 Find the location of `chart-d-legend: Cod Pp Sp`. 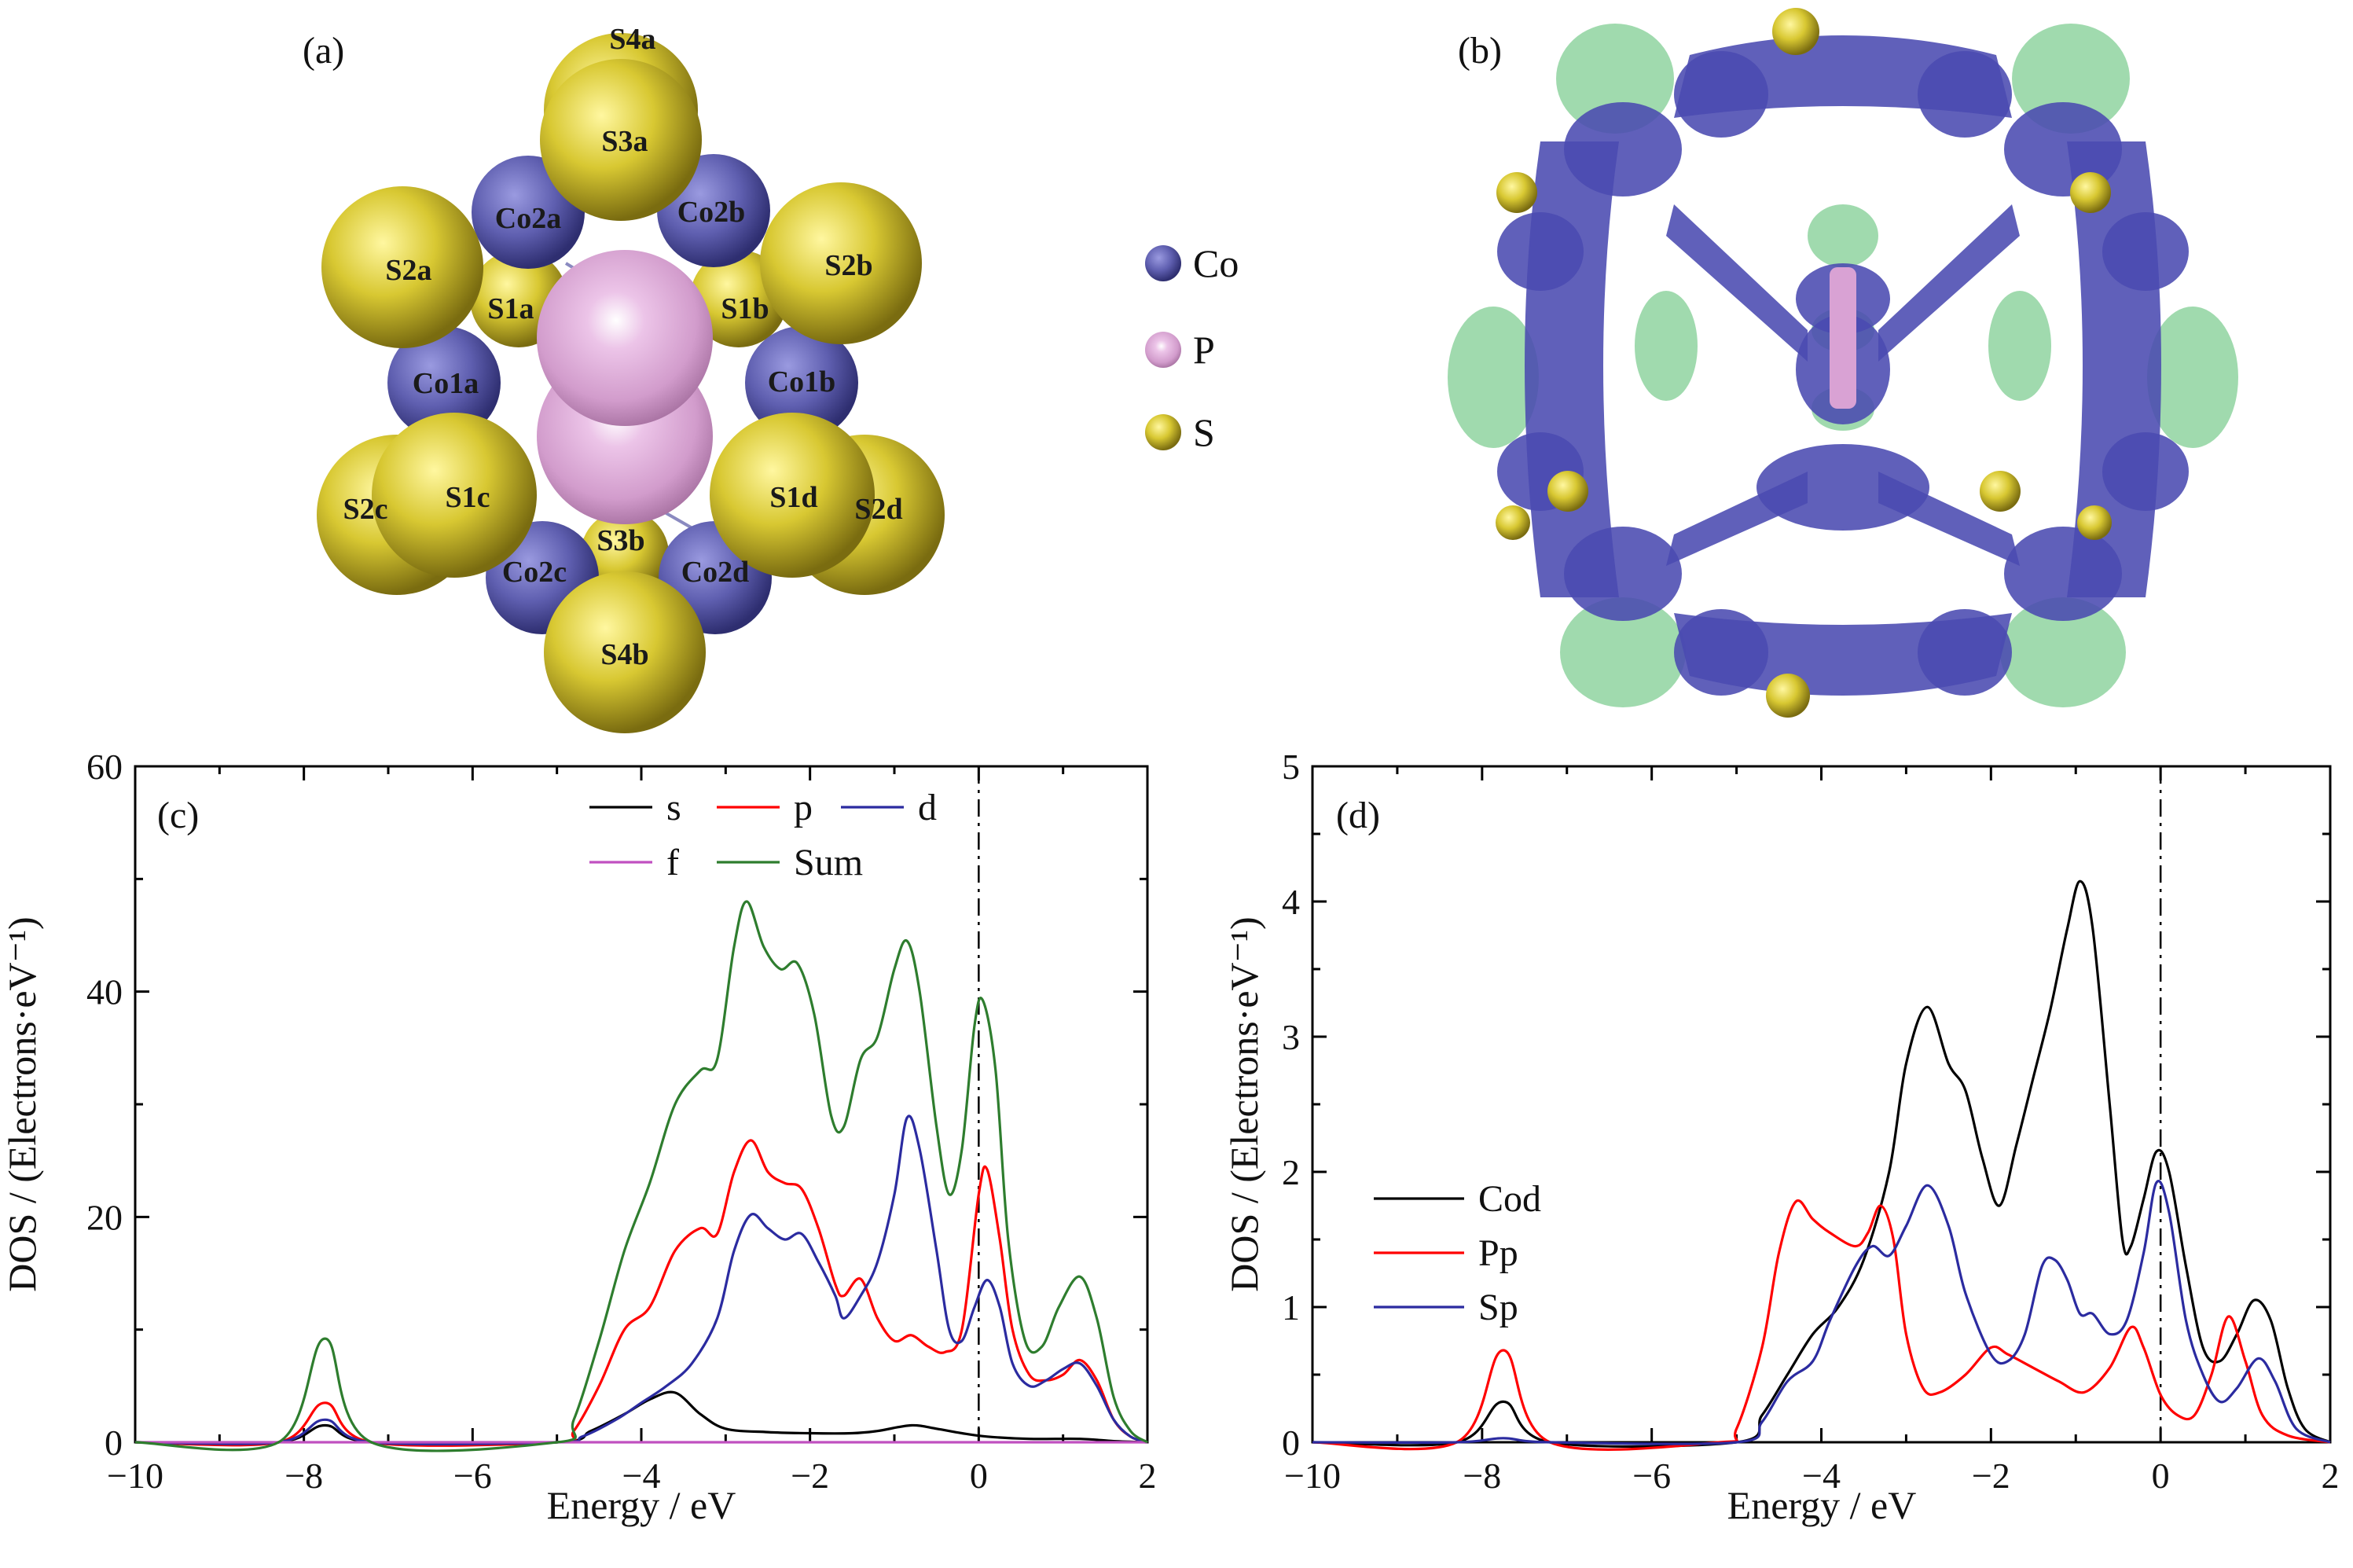

chart-d-legend: Cod Pp Sp is located at coordinates (1457, 1253).